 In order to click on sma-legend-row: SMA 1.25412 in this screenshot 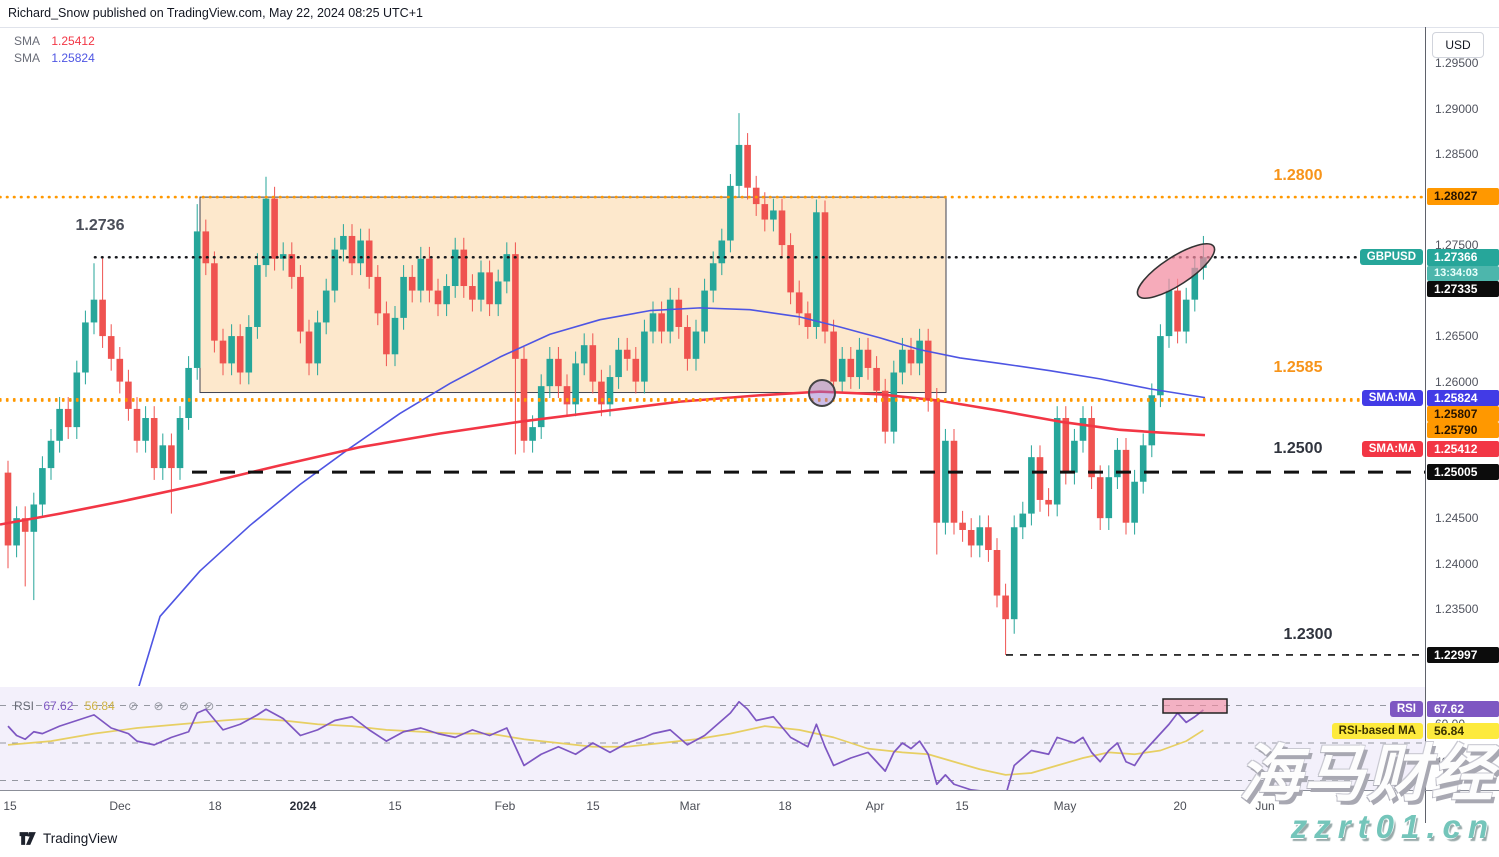, I will do `click(54, 41)`.